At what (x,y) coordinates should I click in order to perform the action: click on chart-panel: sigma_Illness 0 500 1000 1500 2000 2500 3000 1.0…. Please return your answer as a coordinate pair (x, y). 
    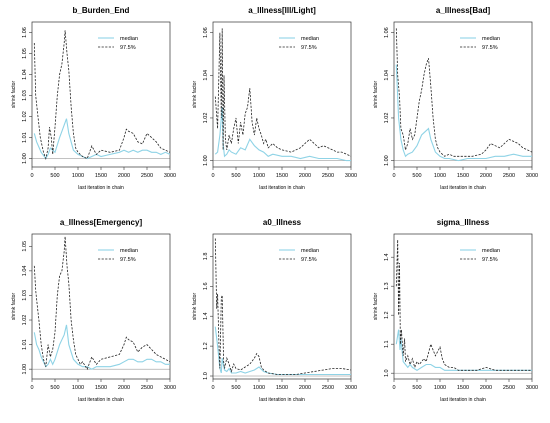
    Looking at the image, I should click on (455, 310).